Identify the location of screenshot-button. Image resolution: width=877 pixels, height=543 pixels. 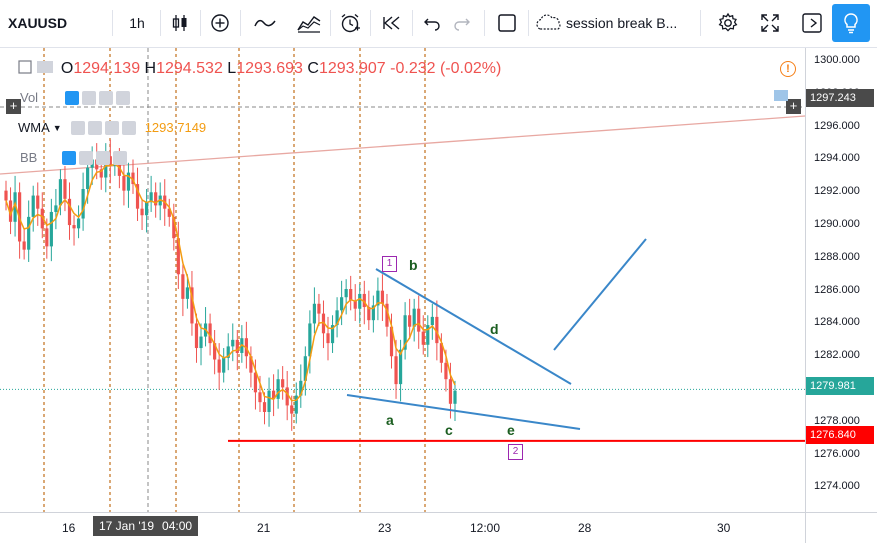
(813, 23).